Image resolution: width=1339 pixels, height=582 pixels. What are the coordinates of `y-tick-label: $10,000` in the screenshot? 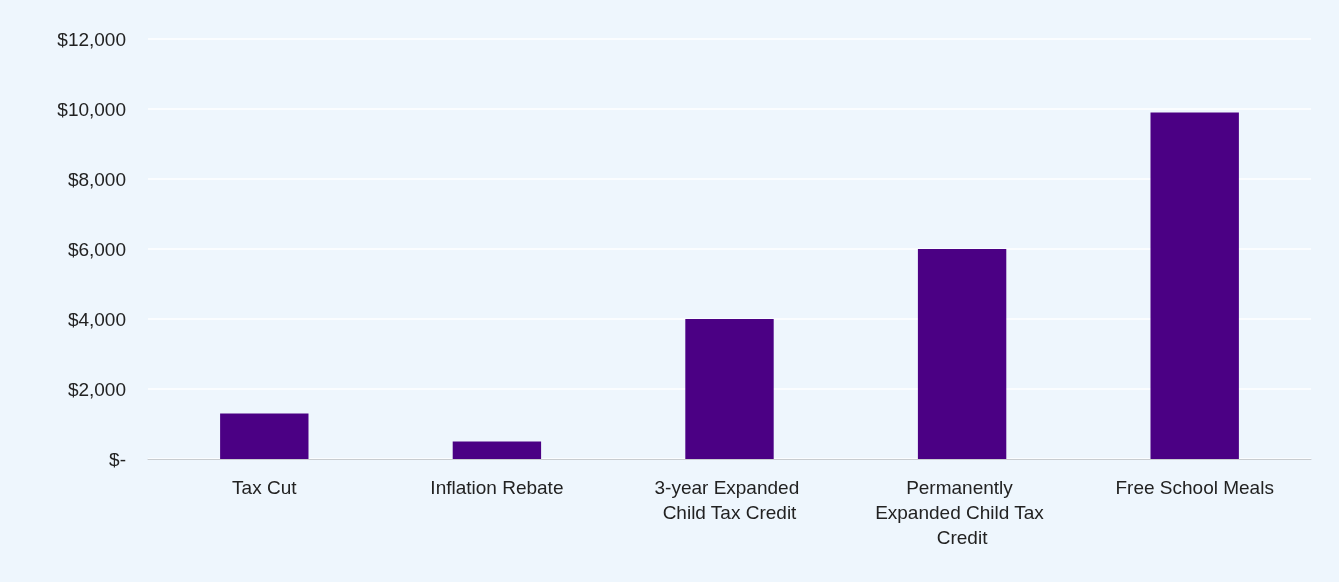 It's located at (91, 109).